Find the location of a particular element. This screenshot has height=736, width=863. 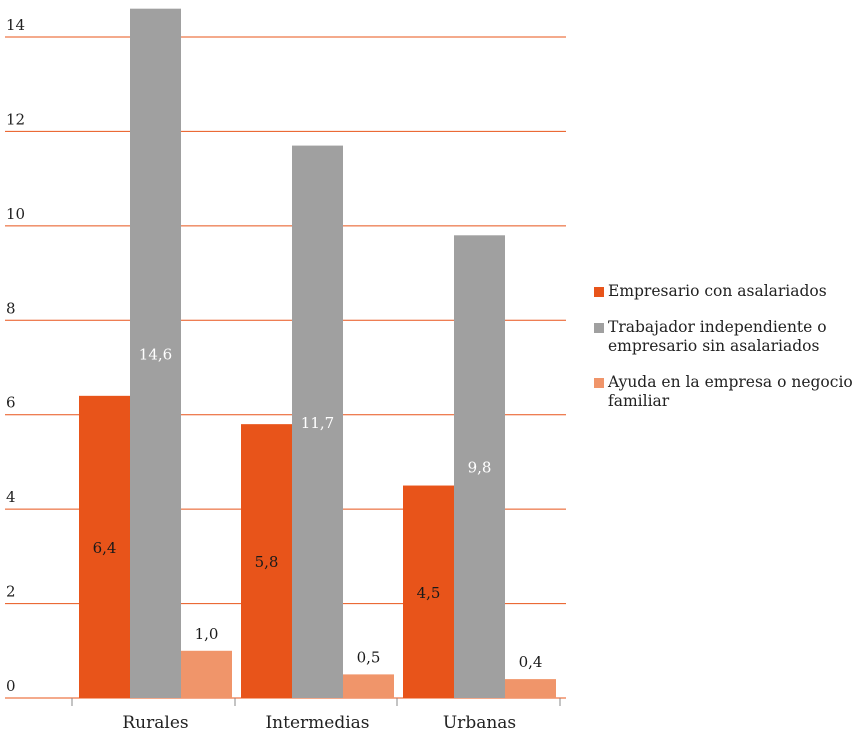

data-label-urbanas-series-2: 0,4 is located at coordinates (531, 662).